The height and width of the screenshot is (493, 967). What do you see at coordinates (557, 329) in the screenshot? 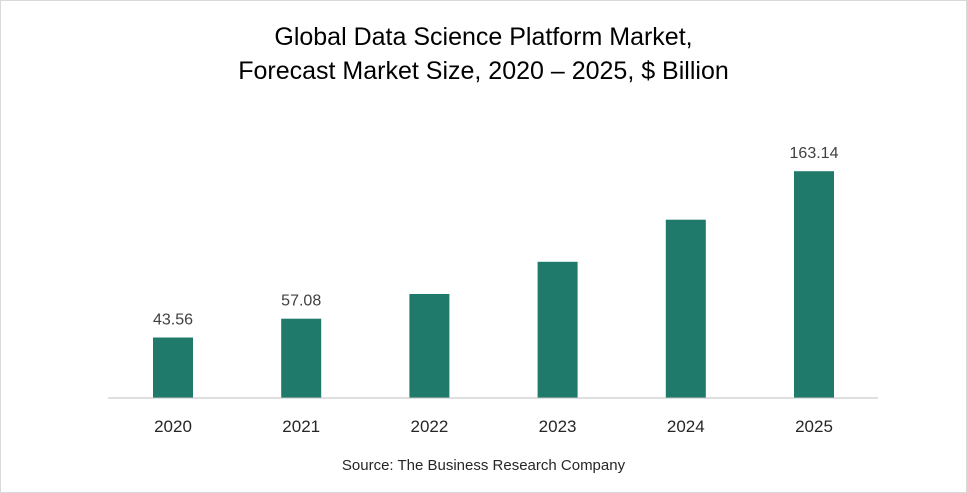
I see `bar-2023` at bounding box center [557, 329].